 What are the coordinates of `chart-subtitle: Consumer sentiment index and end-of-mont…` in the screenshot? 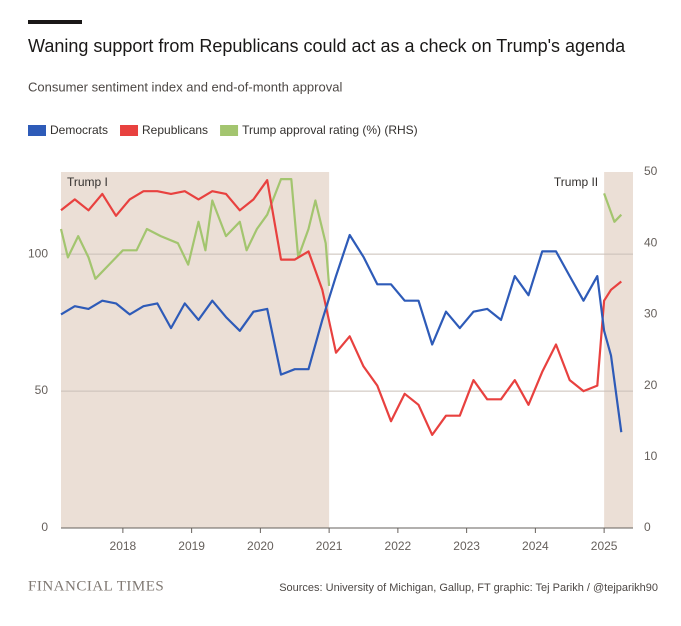 It's located at (185, 86).